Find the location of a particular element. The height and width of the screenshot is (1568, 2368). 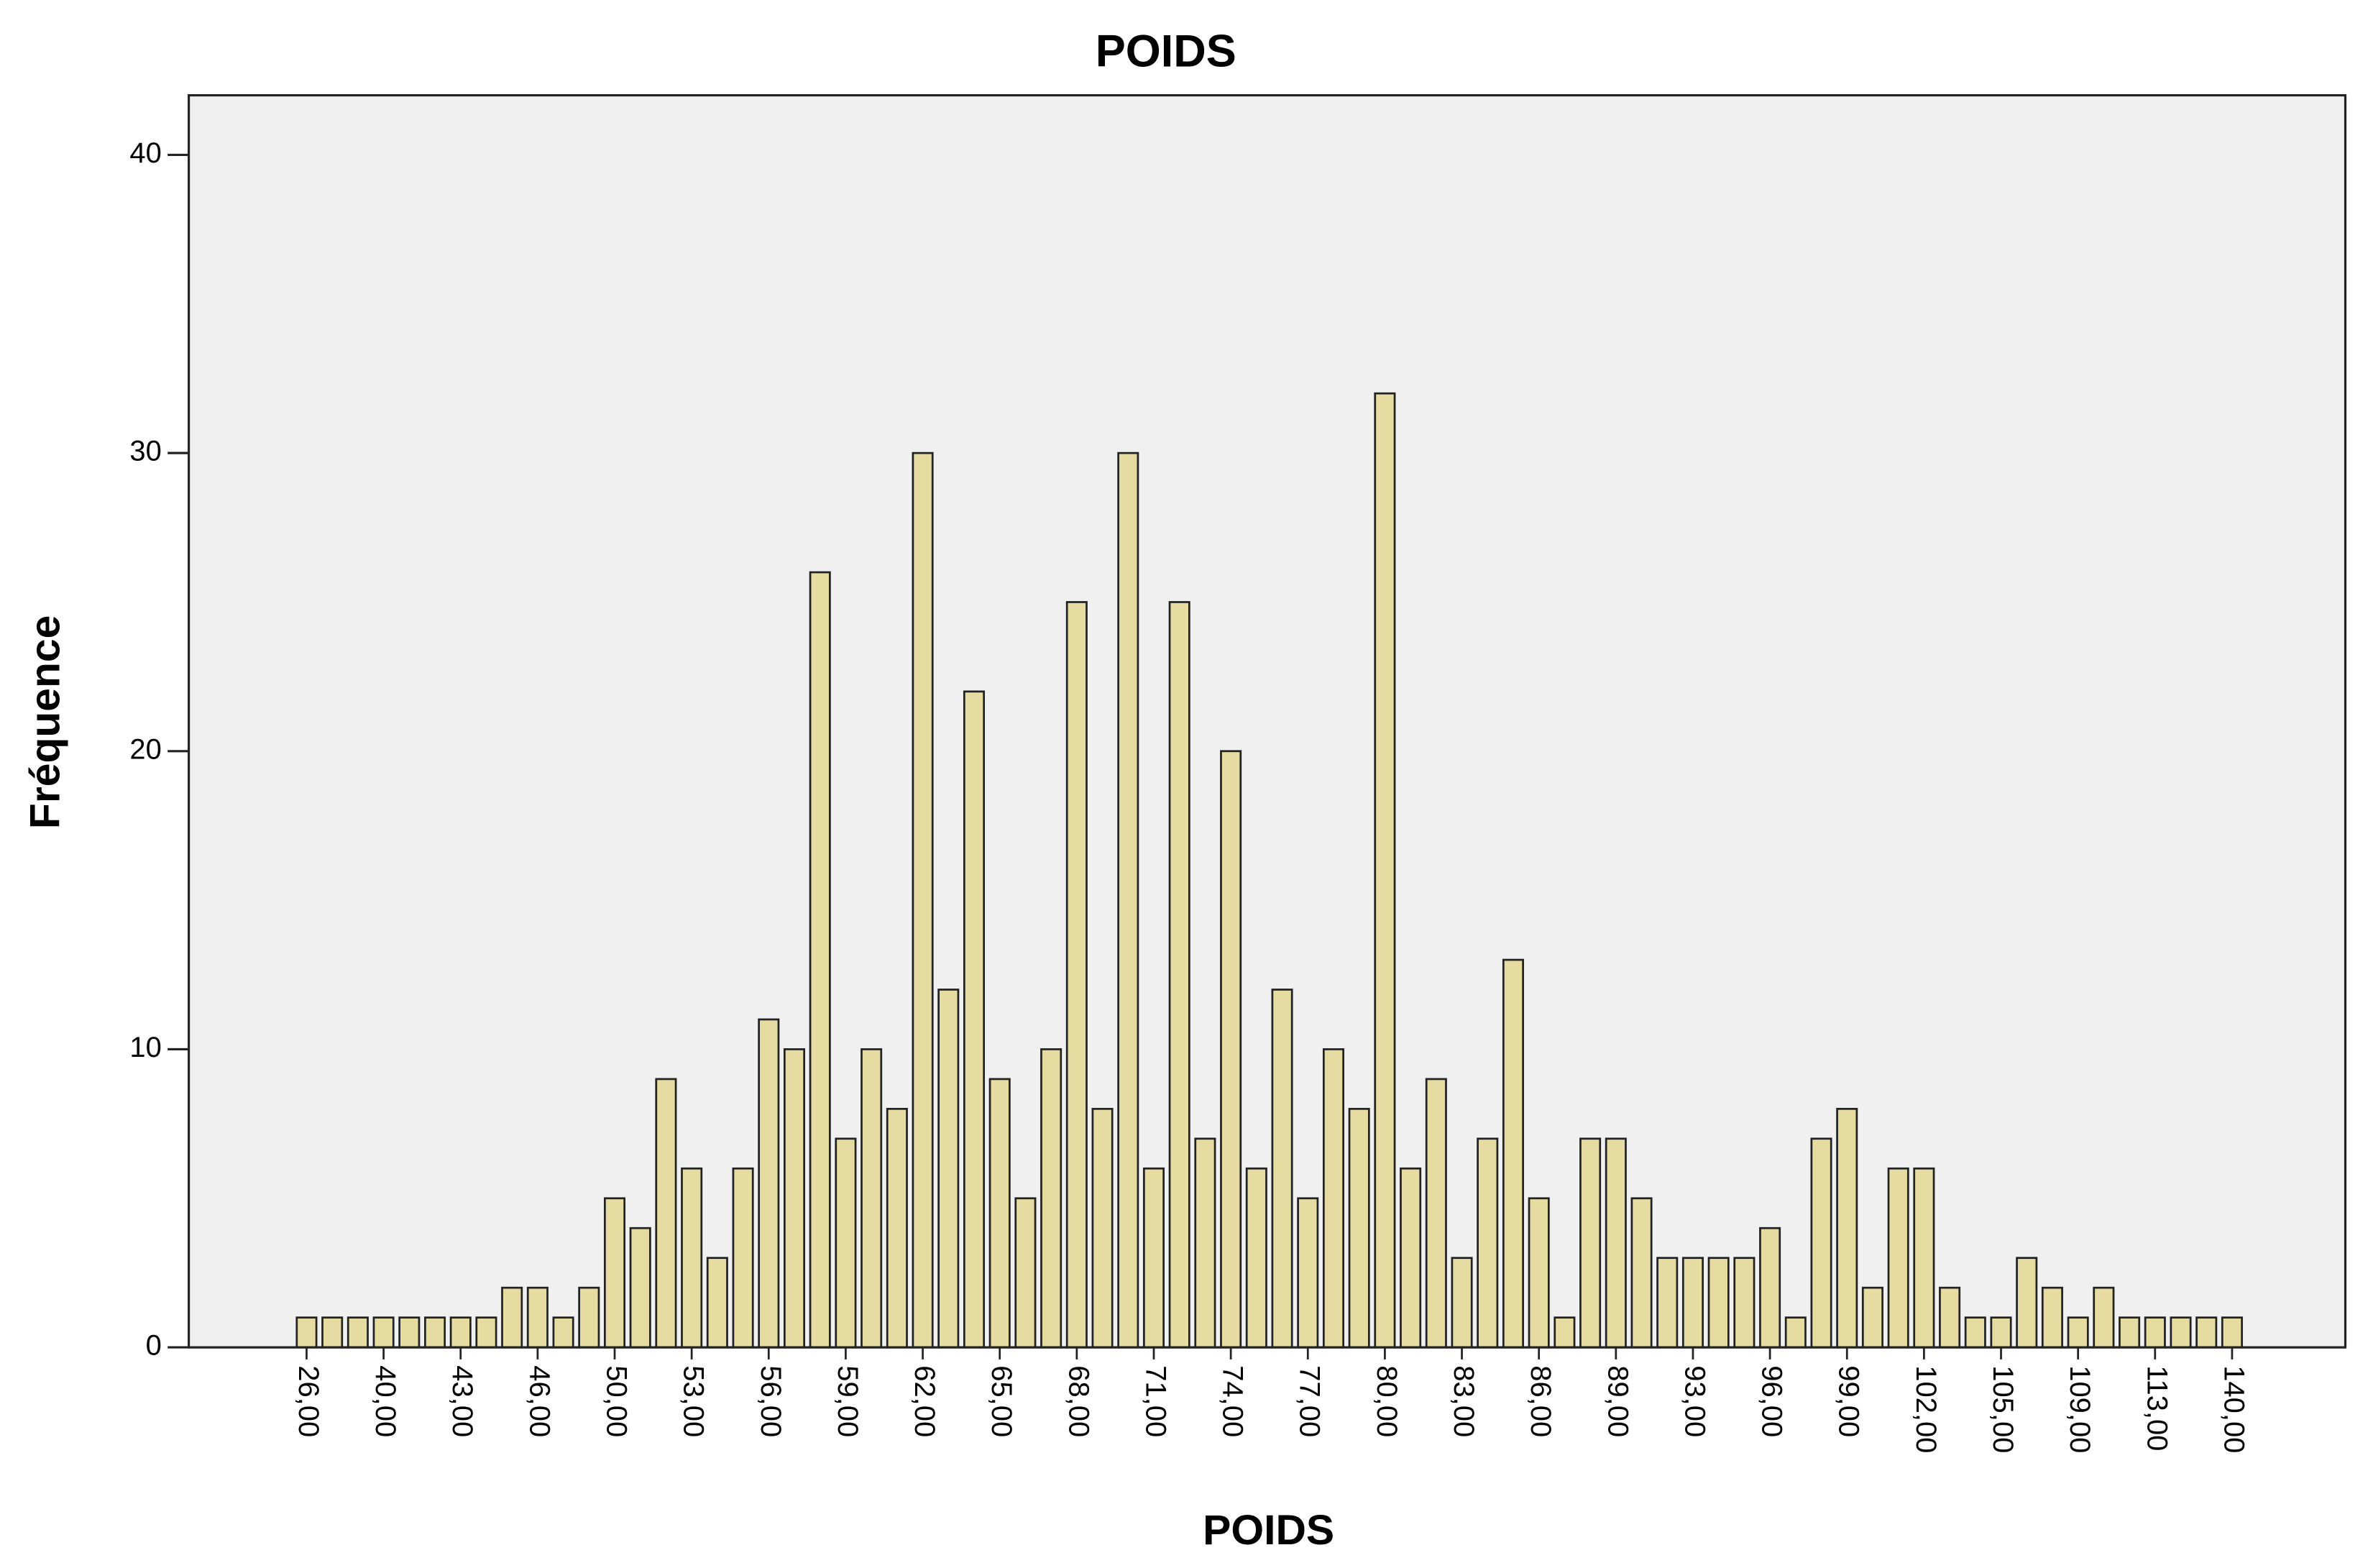

x-tick-label: 68,00 is located at coordinates (1079, 1401).